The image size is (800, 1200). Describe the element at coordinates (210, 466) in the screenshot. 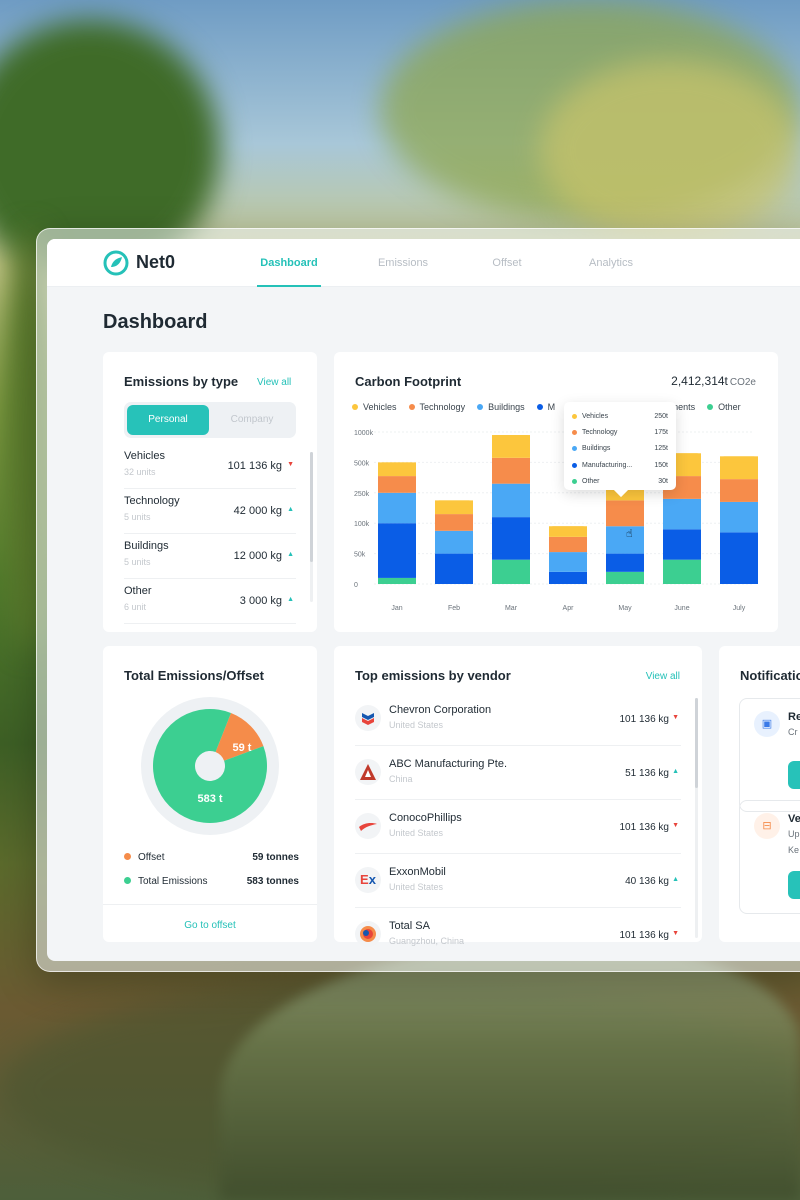

I see `list-item: Vehicles 32 units 101 136 kg ▼` at that location.